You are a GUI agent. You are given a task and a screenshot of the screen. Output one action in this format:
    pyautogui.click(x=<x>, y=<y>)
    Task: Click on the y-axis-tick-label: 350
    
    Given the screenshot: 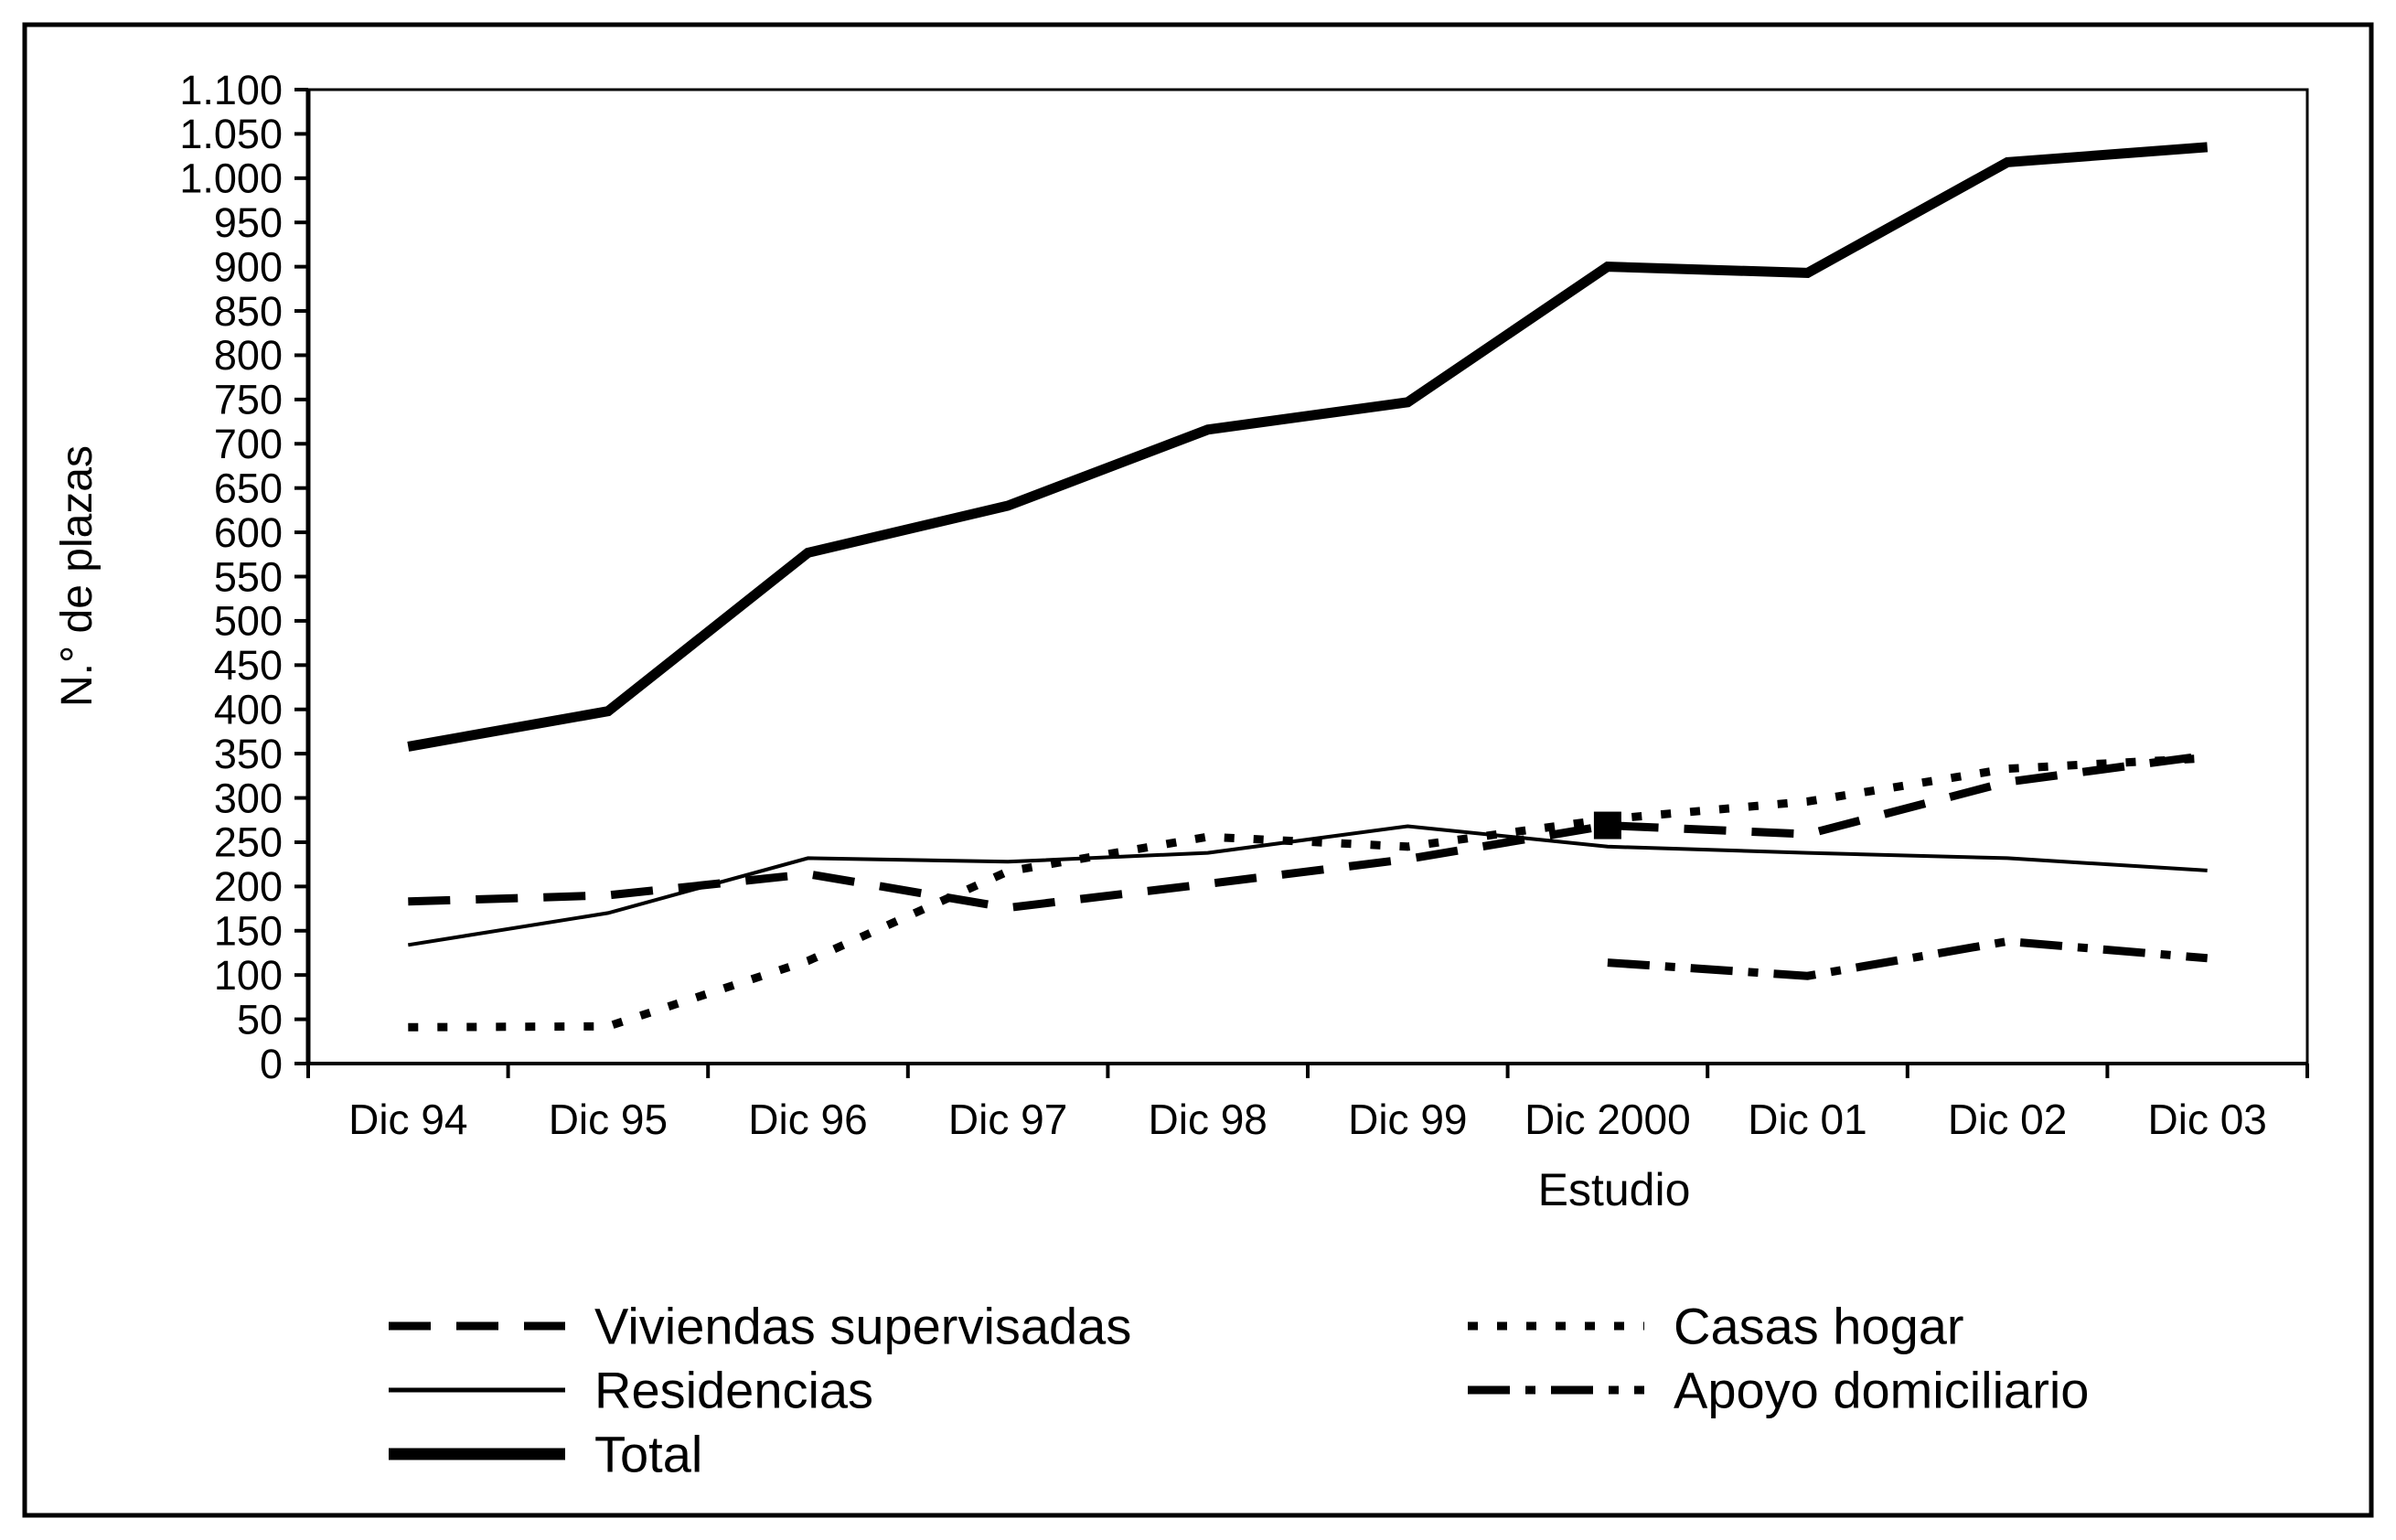 What is the action you would take?
    pyautogui.click(x=249, y=754)
    